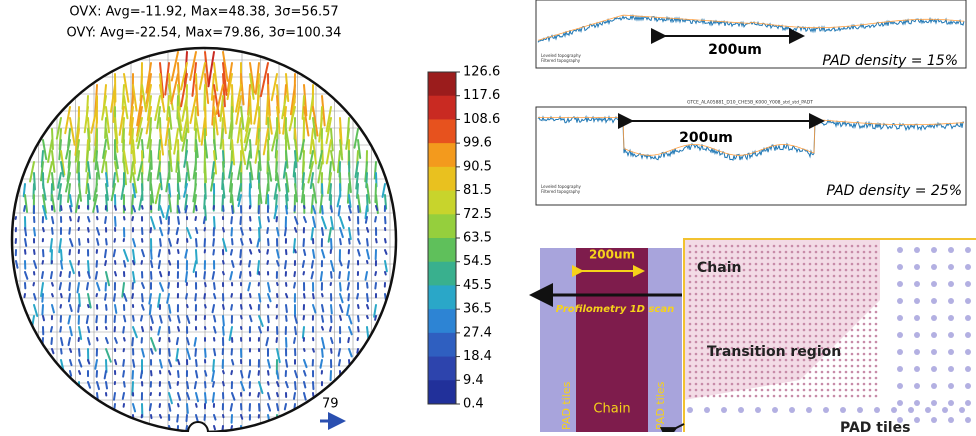 The image size is (976, 436). What do you see at coordinates (774, 352) in the screenshot?
I see `region-label: Transition region` at bounding box center [774, 352].